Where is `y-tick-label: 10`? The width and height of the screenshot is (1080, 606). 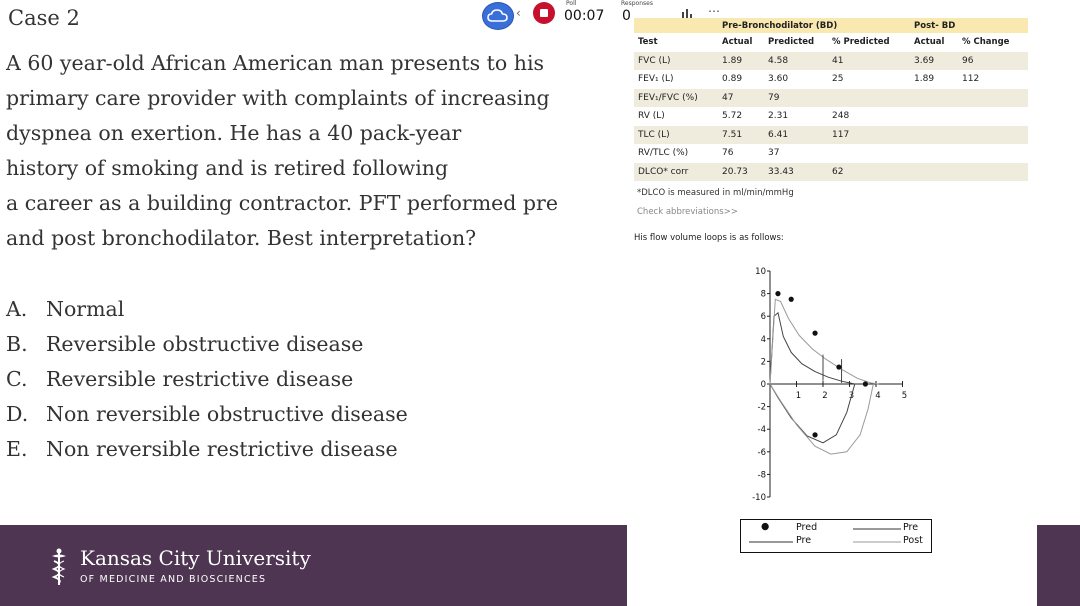
y-tick-label: 10 is located at coordinates (760, 272).